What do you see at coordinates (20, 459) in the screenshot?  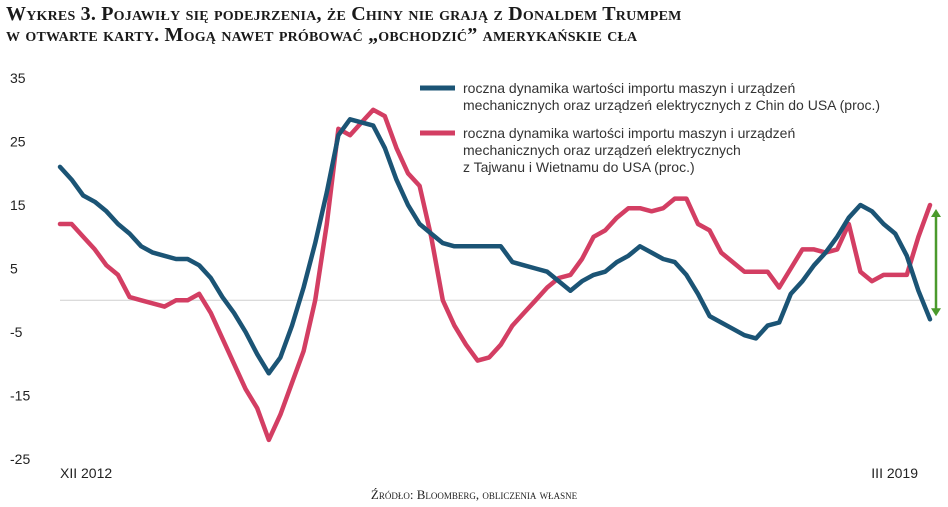 I see `y-tick-label: -25` at bounding box center [20, 459].